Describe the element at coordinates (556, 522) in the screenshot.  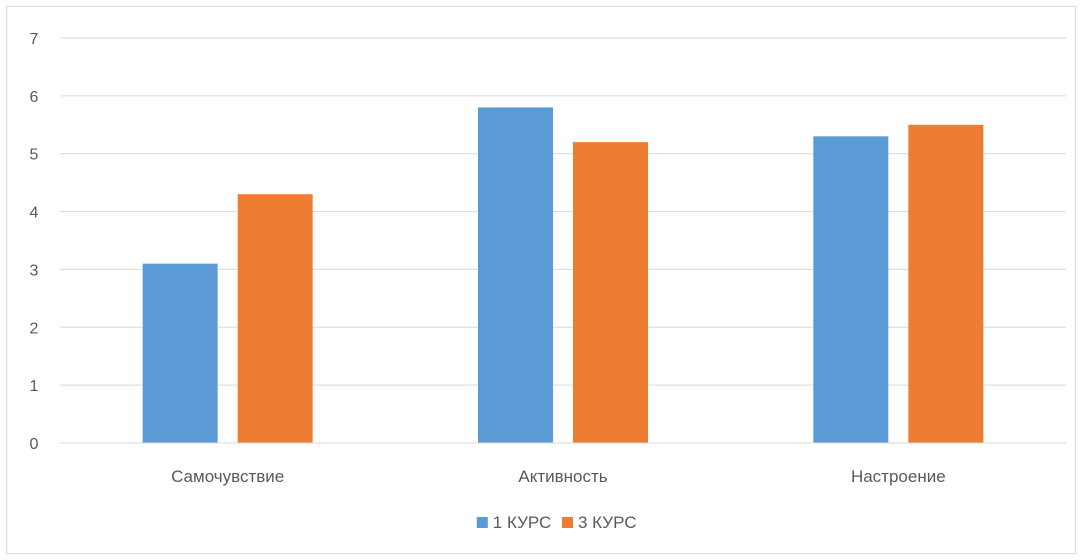
I see `legend: 1 КУРС 3 КУРС` at that location.